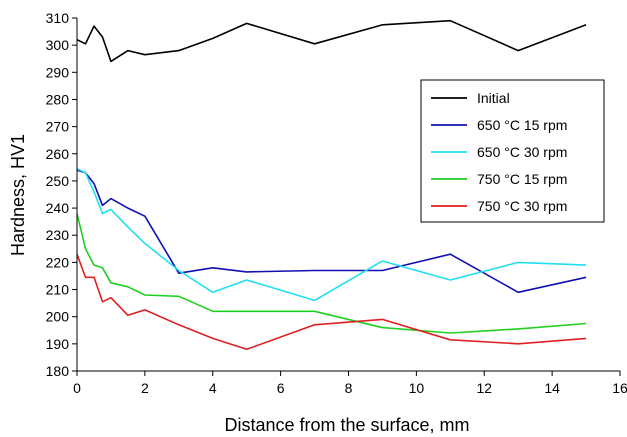  What do you see at coordinates (522, 179) in the screenshot?
I see `legend-label-4: 750 °C 15 rpm` at bounding box center [522, 179].